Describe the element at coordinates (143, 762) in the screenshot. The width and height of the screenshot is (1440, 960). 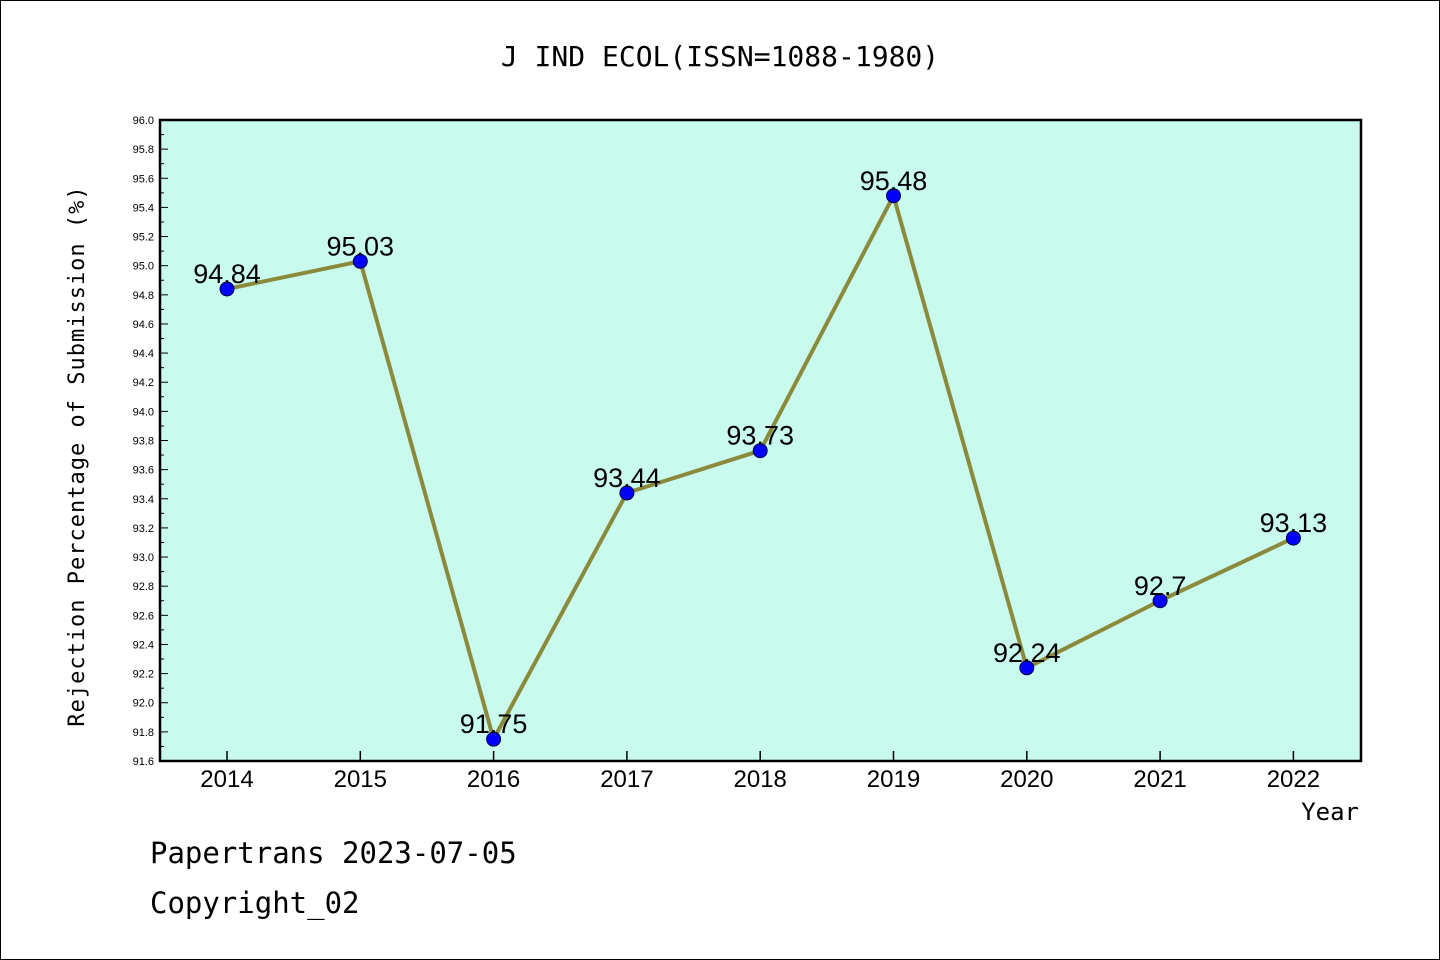
I see `y-tick-label: 91.6` at that location.